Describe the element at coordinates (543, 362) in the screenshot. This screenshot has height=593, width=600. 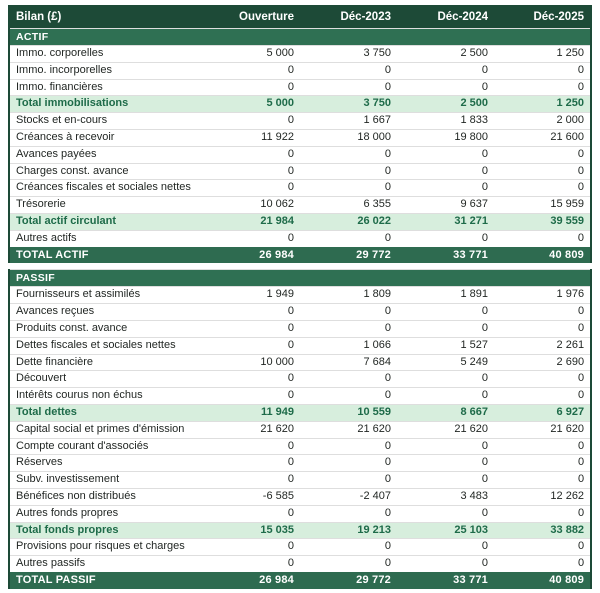
I see `cell-dette-financiere-col3: 2 690` at that location.